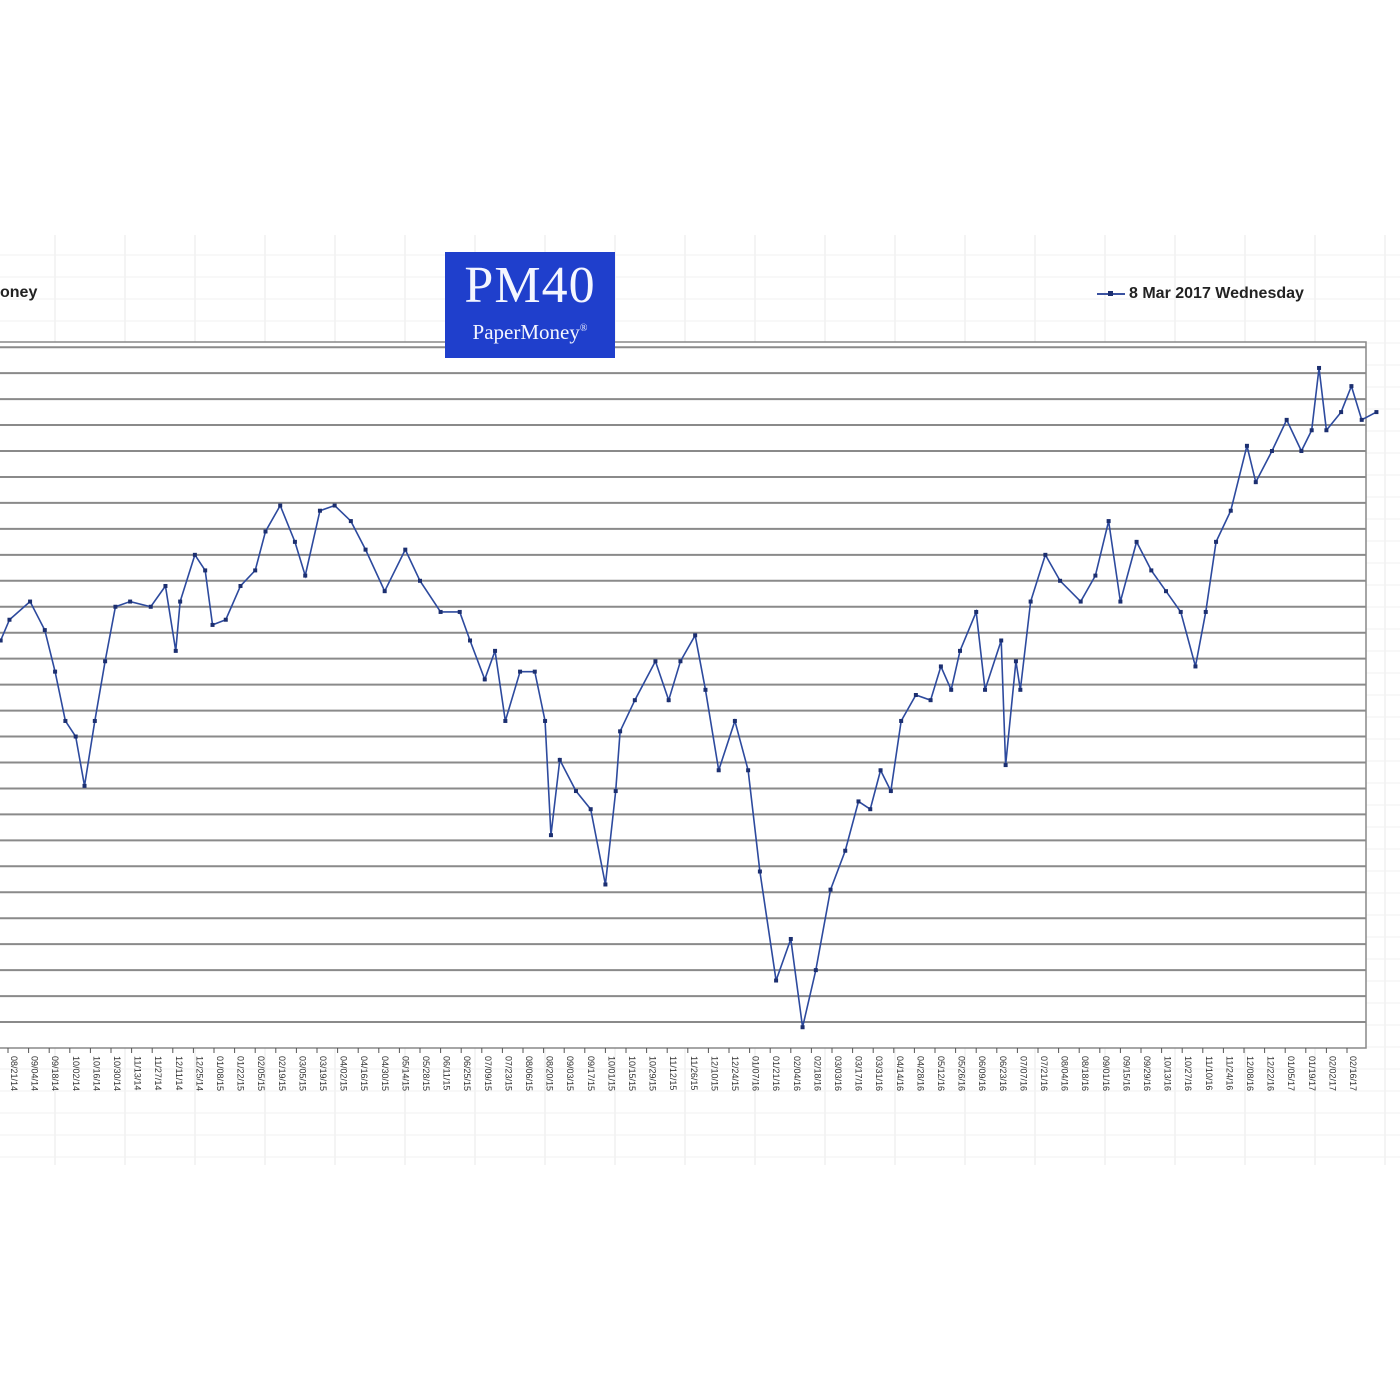  What do you see at coordinates (344, 1073) in the screenshot?
I see `x-tick-label: 04/02/15` at bounding box center [344, 1073].